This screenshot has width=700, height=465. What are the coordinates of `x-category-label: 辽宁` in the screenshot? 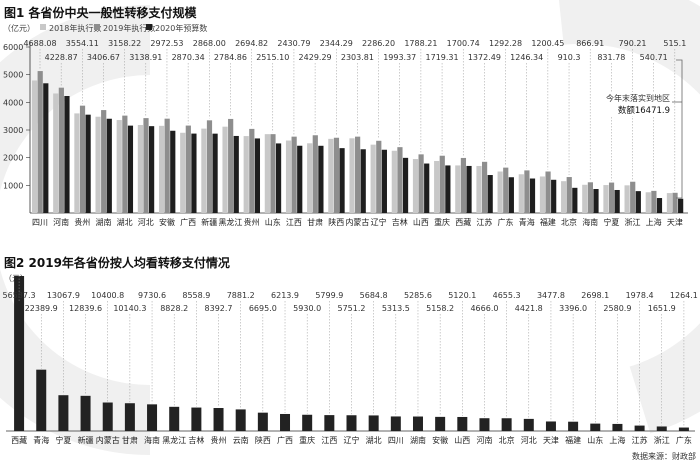 It's located at (352, 440).